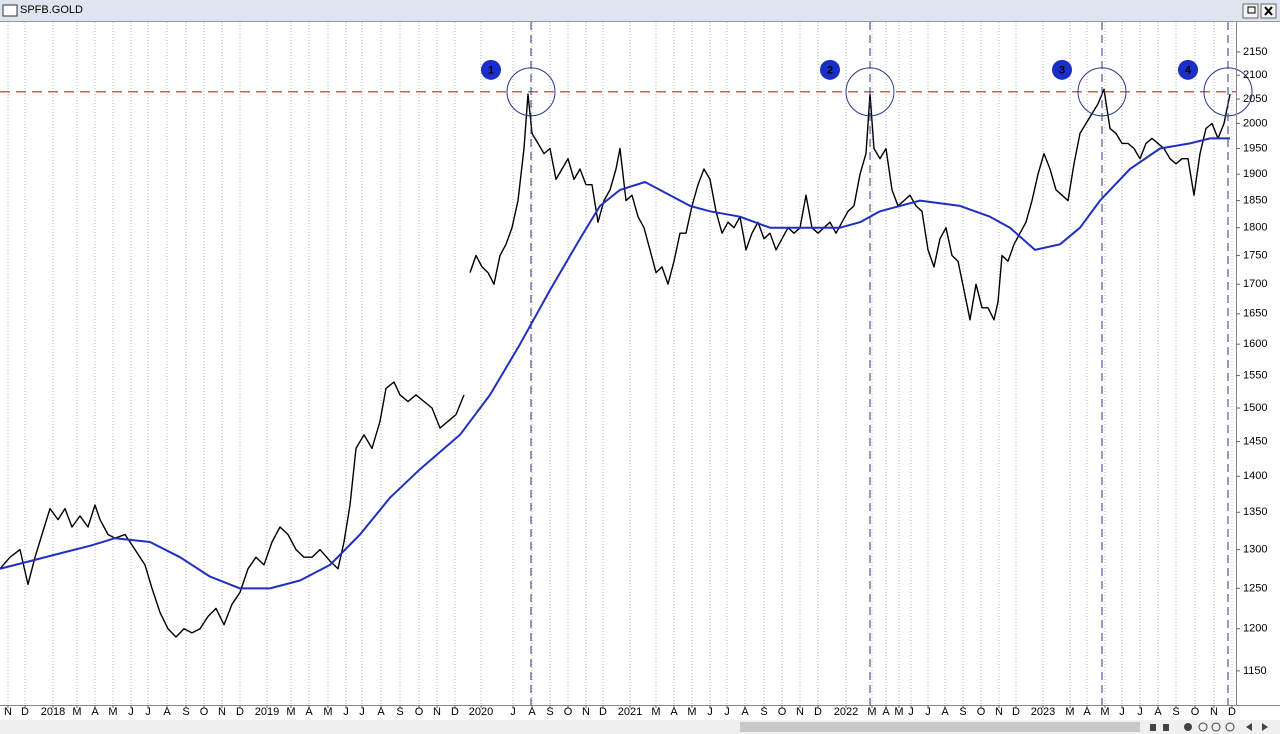  What do you see at coordinates (1255, 629) in the screenshot?
I see `y-tick-label: 1200` at bounding box center [1255, 629].